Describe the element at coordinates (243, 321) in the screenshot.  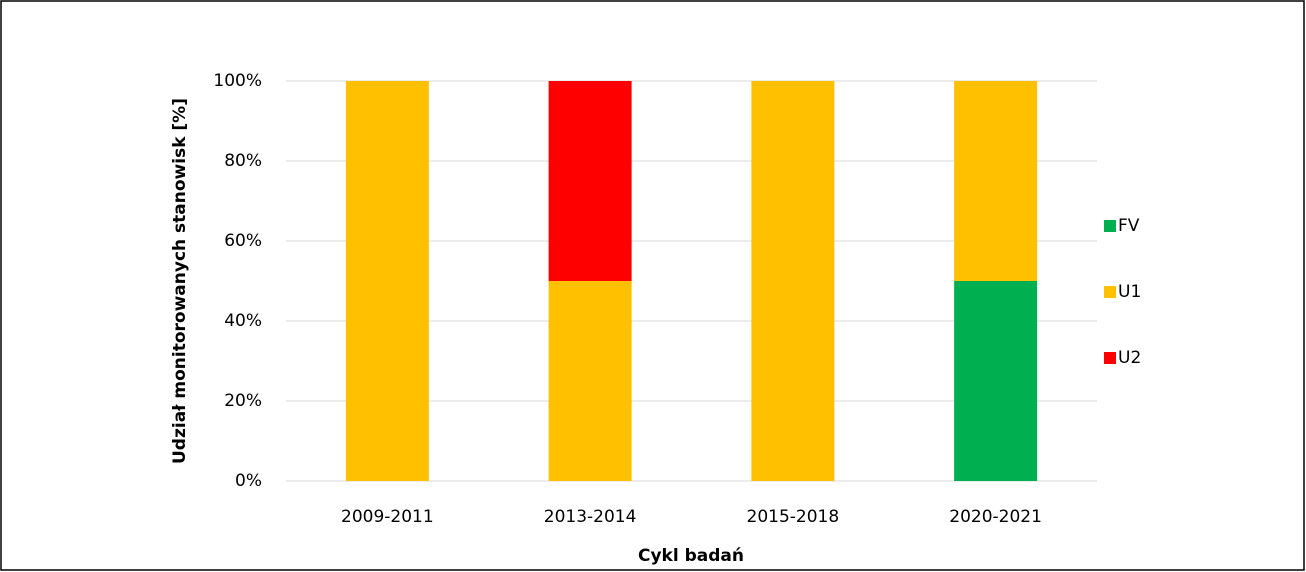
I see `y-tick-label: 40%` at that location.